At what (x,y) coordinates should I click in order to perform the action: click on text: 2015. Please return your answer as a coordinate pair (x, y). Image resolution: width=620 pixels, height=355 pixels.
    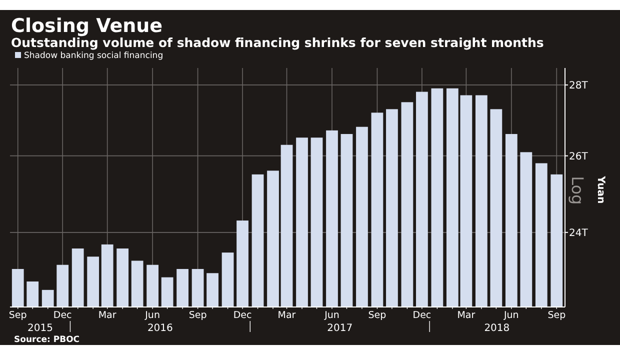
    Looking at the image, I should click on (40, 328).